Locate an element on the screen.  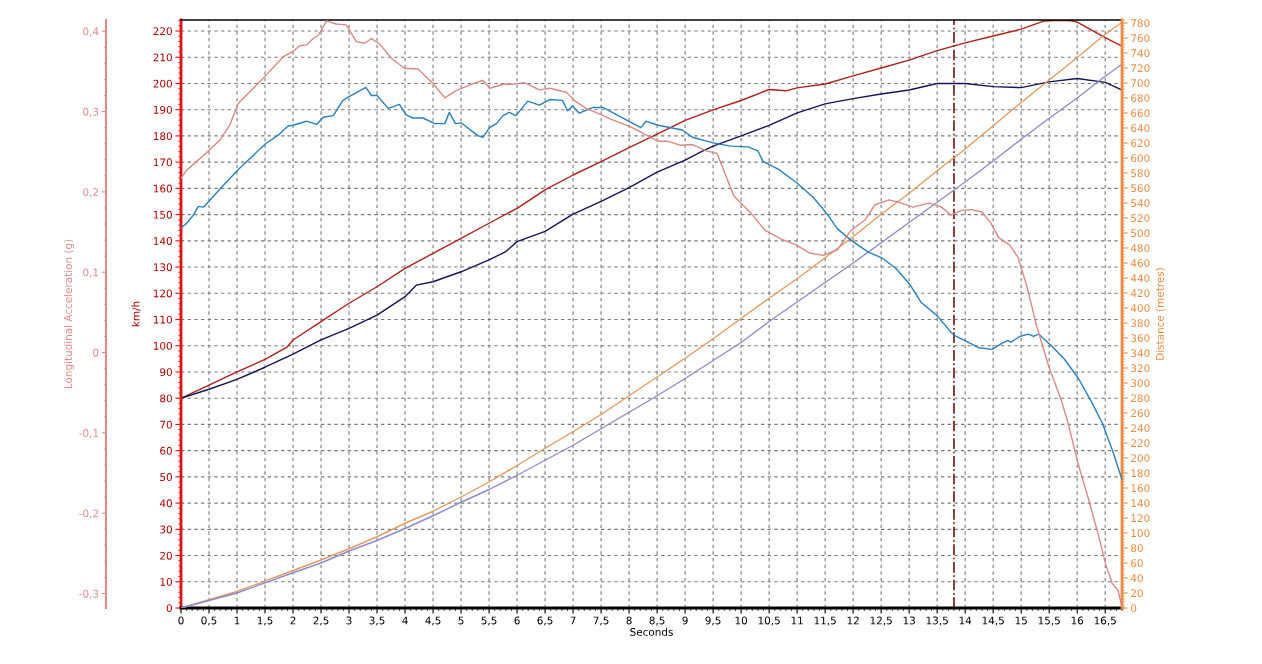
y2-tick-label: 40 is located at coordinates (1136, 578).